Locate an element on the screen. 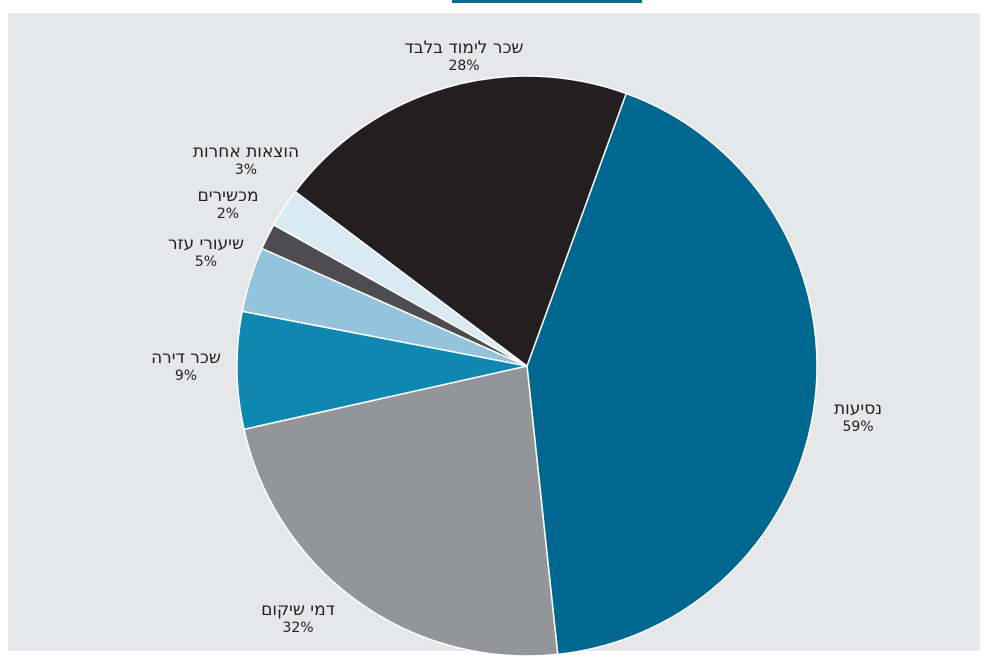 The height and width of the screenshot is (657, 988). slice-label: הוצאות אחרות is located at coordinates (246, 152).